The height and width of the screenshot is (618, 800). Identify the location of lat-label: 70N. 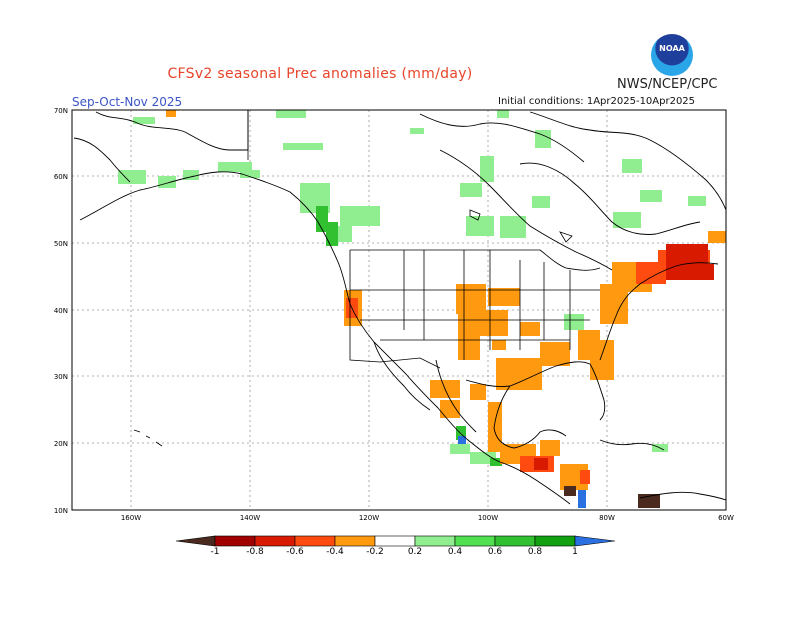
(61, 111).